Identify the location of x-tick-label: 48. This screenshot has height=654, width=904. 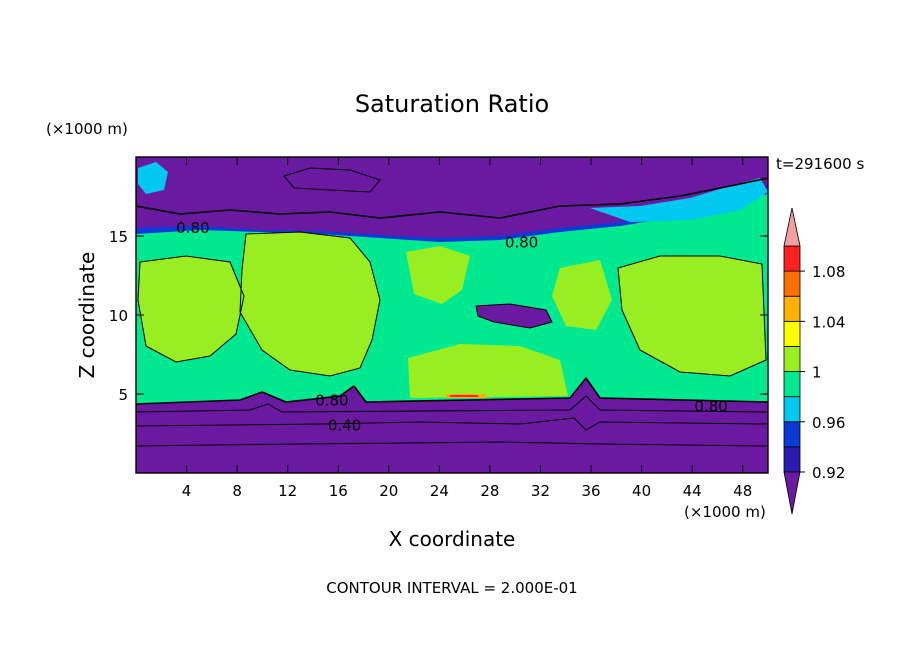
(742, 491).